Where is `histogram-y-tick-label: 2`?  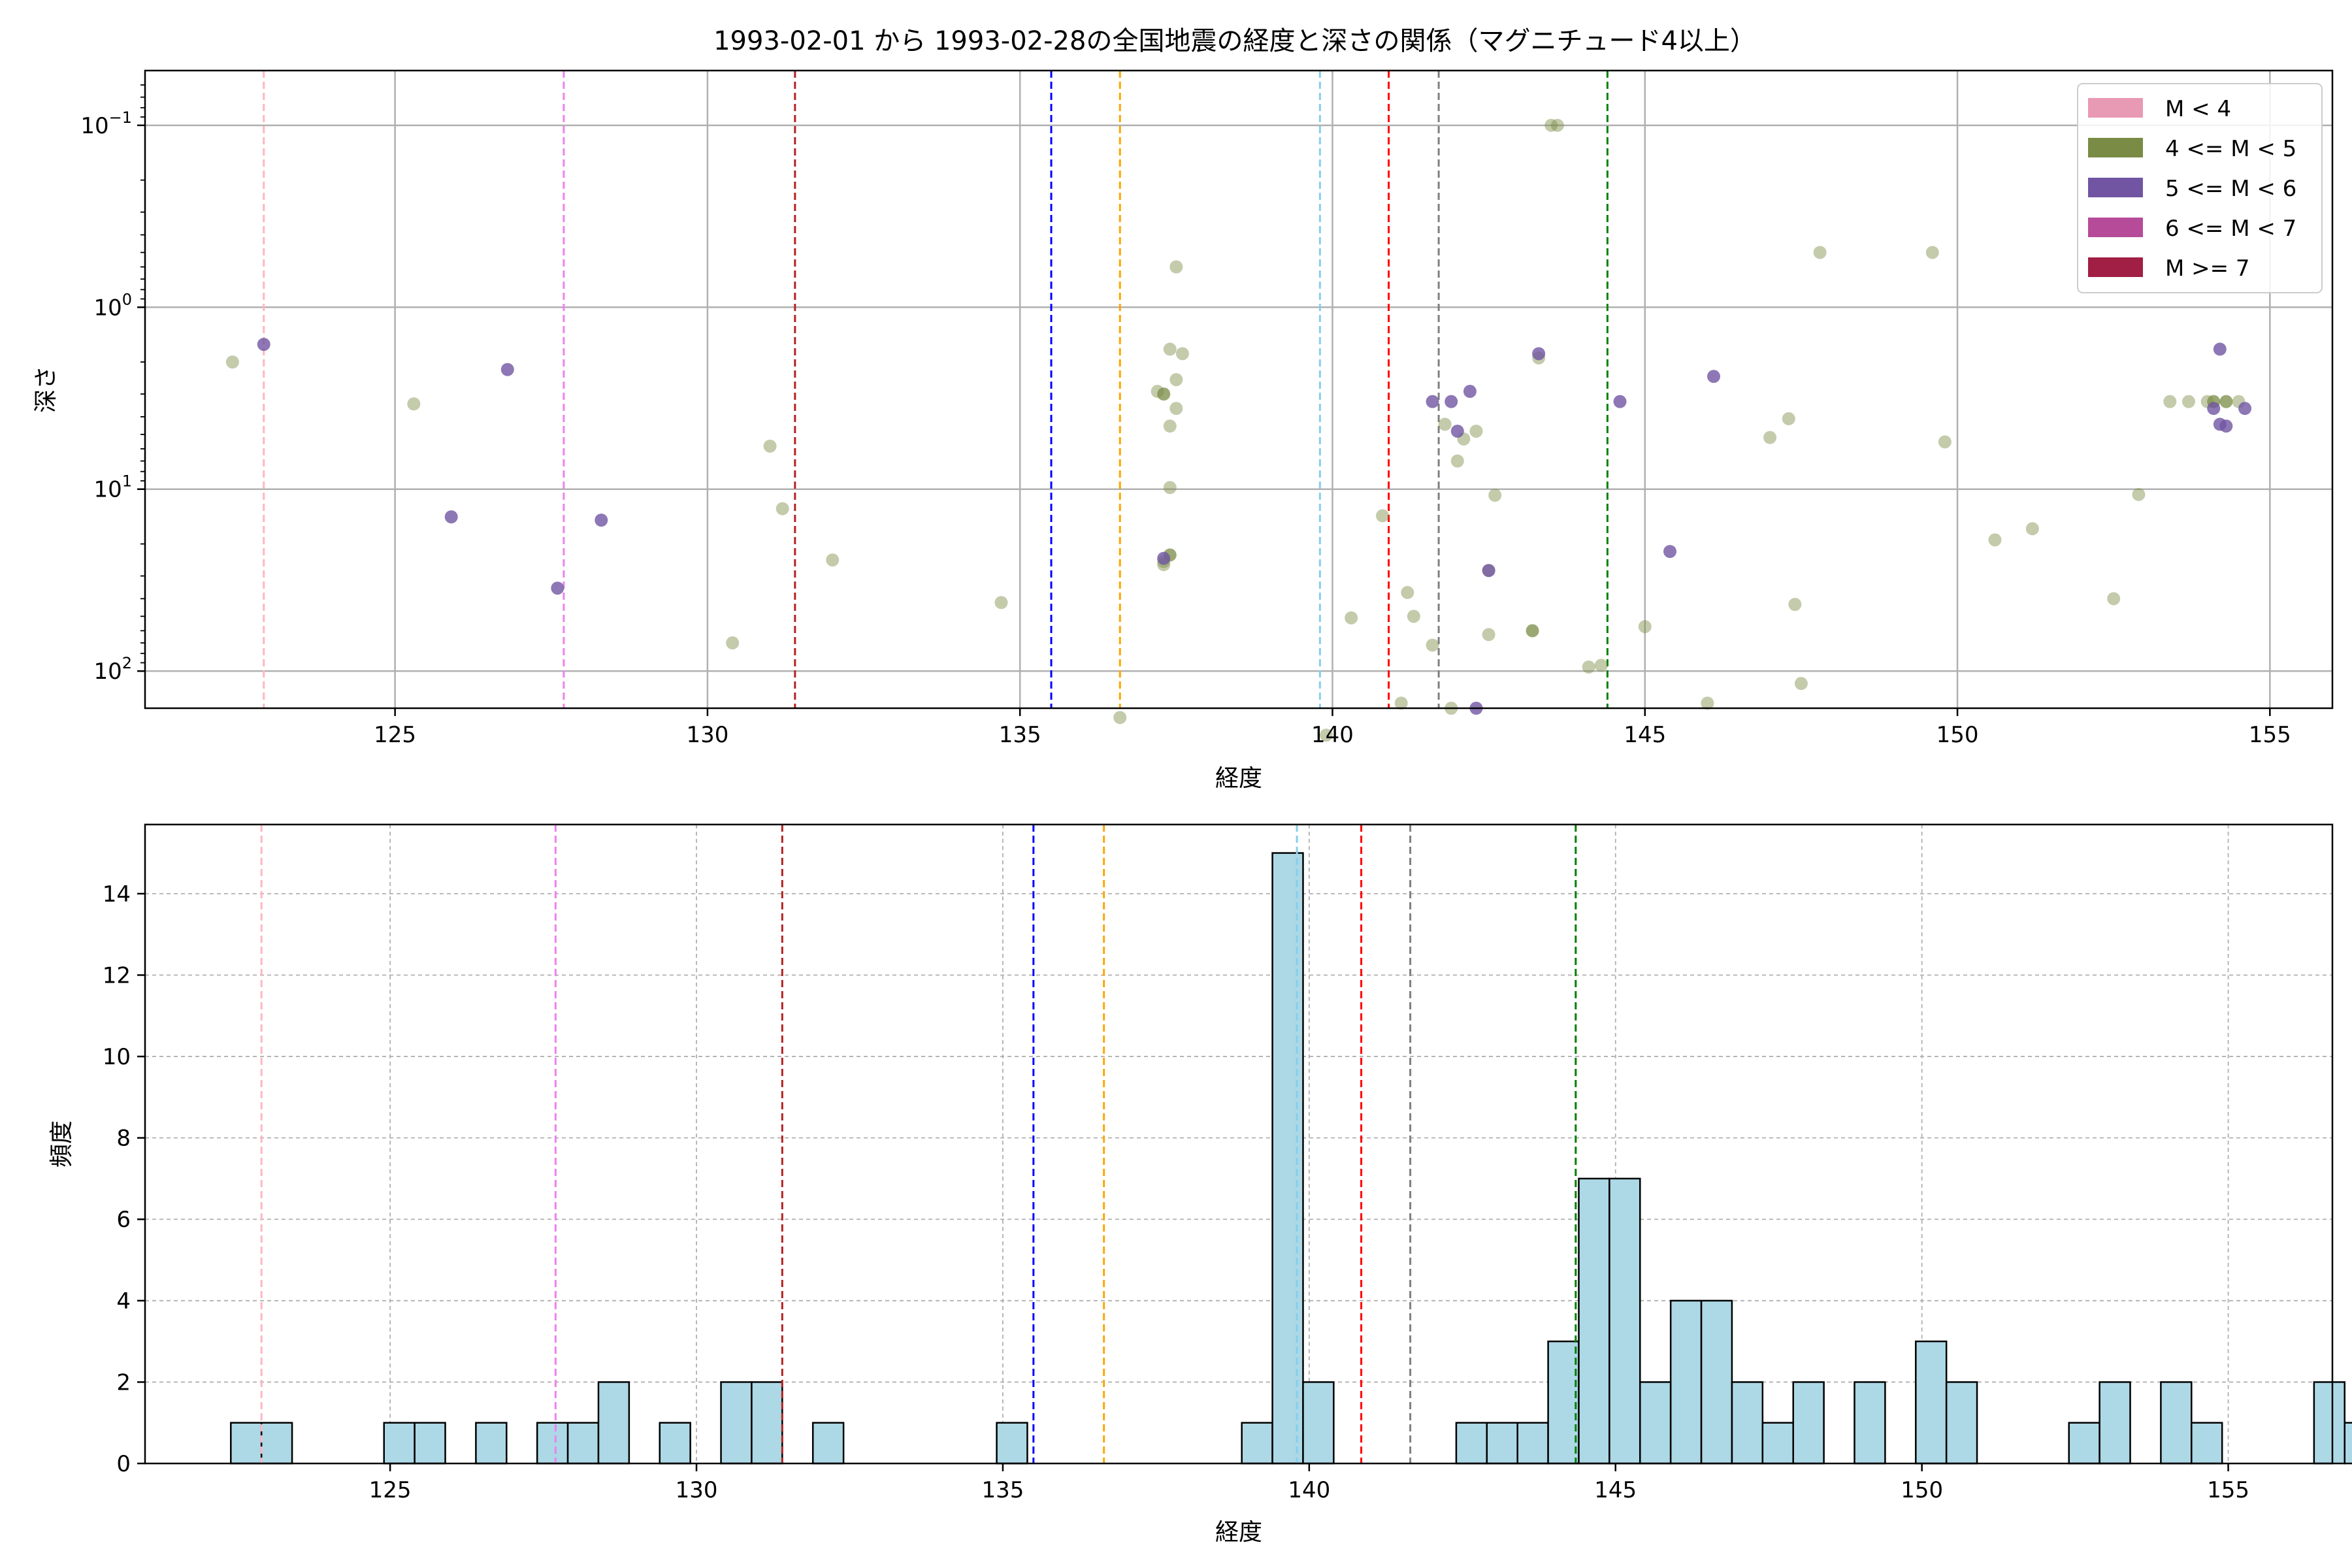
histogram-y-tick-label: 2 is located at coordinates (123, 1382).